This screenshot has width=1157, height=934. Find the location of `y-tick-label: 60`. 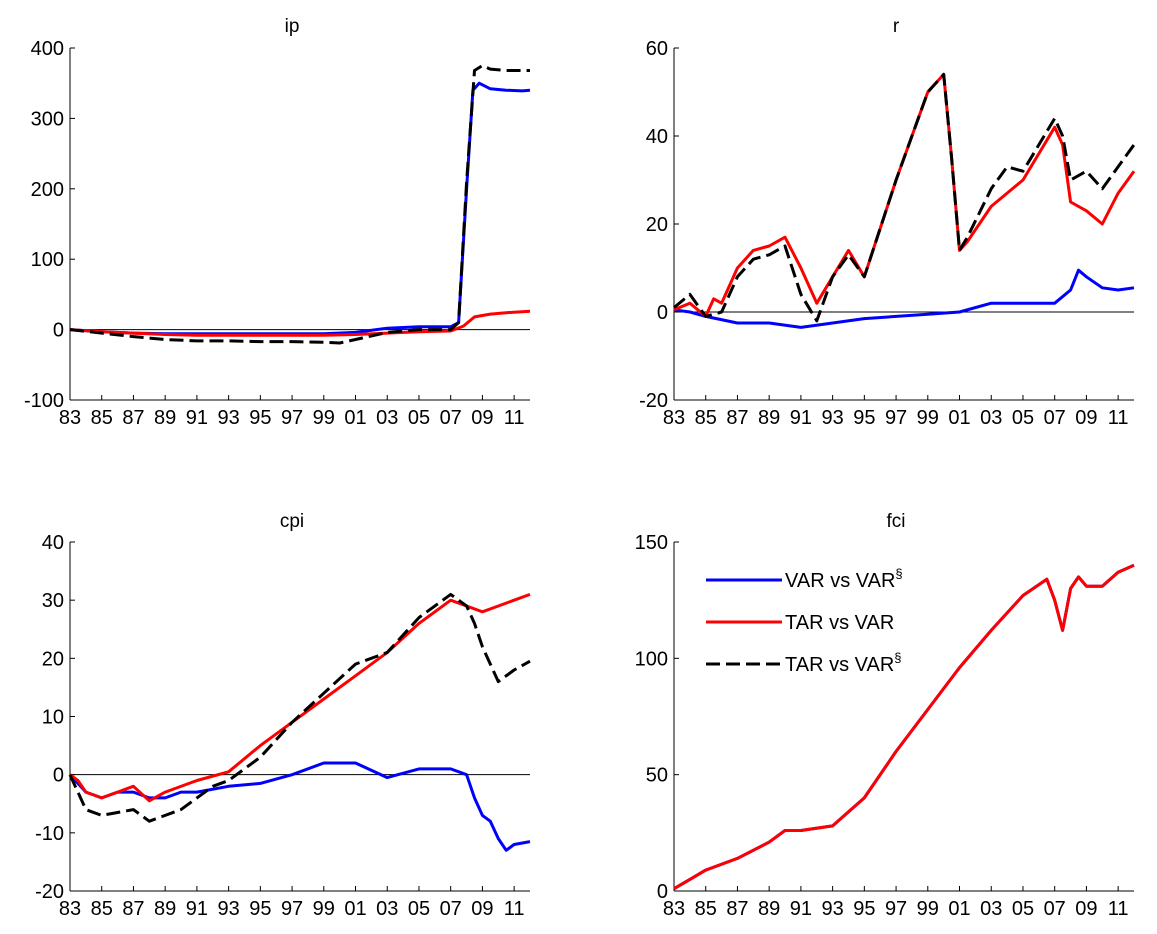

y-tick-label: 60 is located at coordinates (657, 49).